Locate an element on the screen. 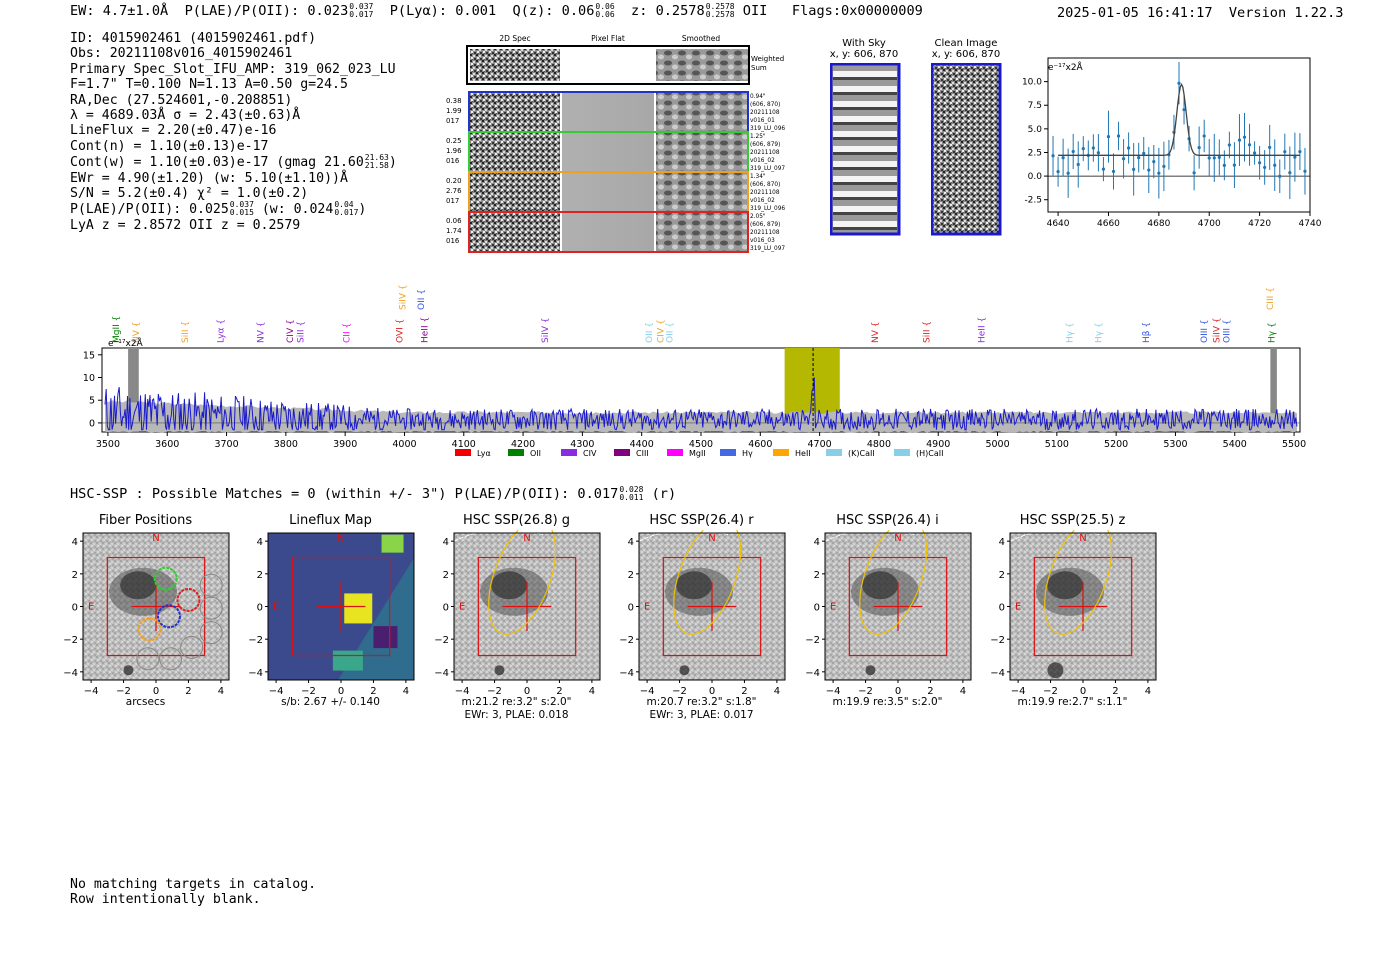 The height and width of the screenshot is (953, 1400). svg-text: 3800 is located at coordinates (286, 444).